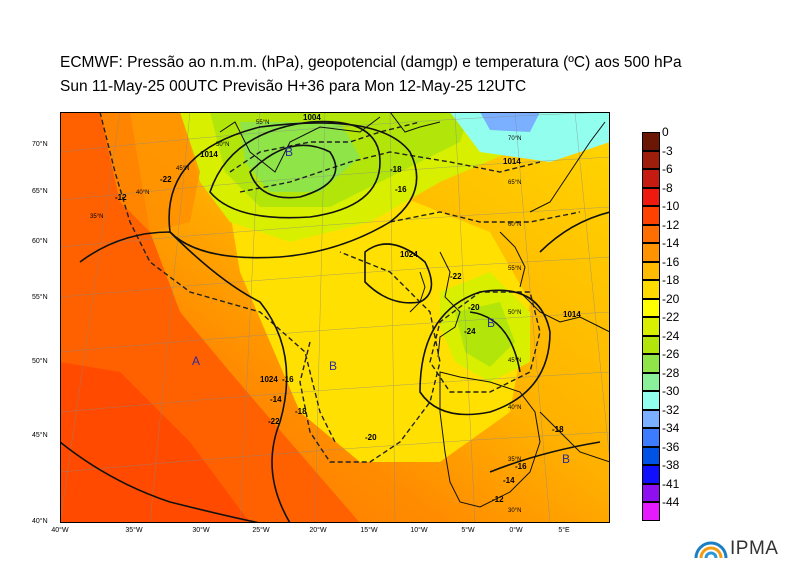 The image size is (800, 566). Describe the element at coordinates (150, 172) in the screenshot. I see `orange-streak` at that location.